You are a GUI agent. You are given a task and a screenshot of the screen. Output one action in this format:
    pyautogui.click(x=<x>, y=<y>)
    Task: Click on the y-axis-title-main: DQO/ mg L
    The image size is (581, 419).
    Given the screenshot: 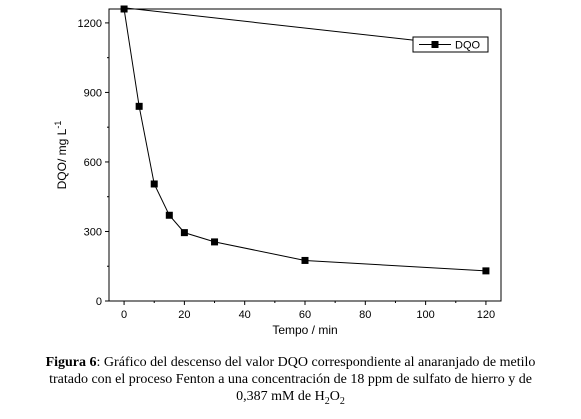 What is the action you would take?
    pyautogui.click(x=62, y=158)
    